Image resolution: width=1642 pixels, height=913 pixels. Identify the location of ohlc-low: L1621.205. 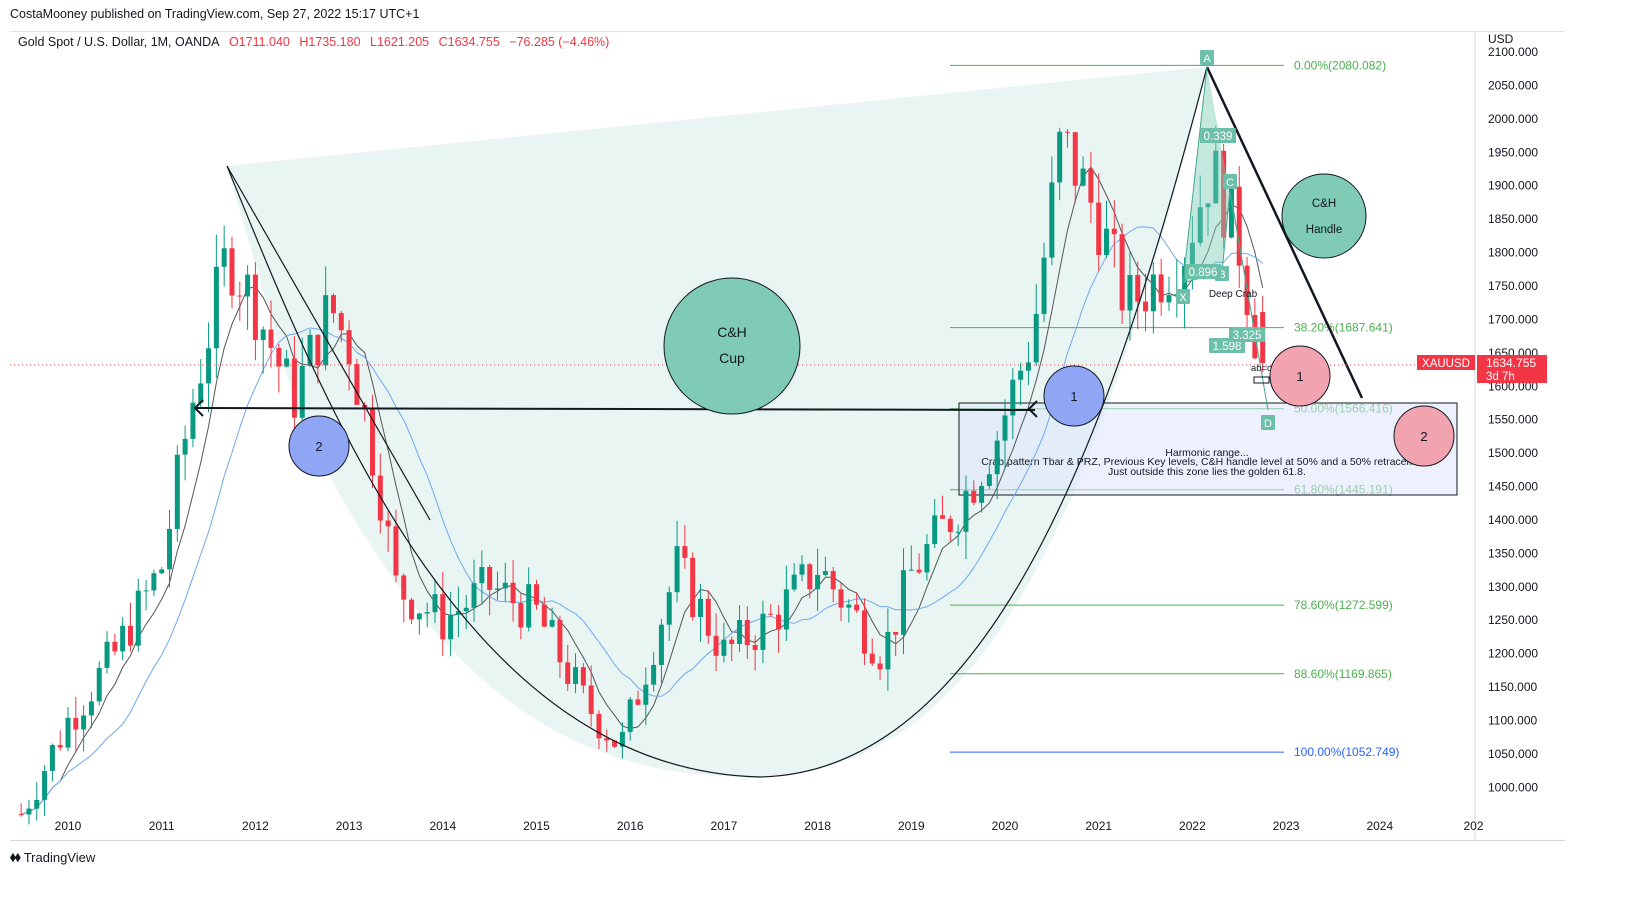
(400, 42).